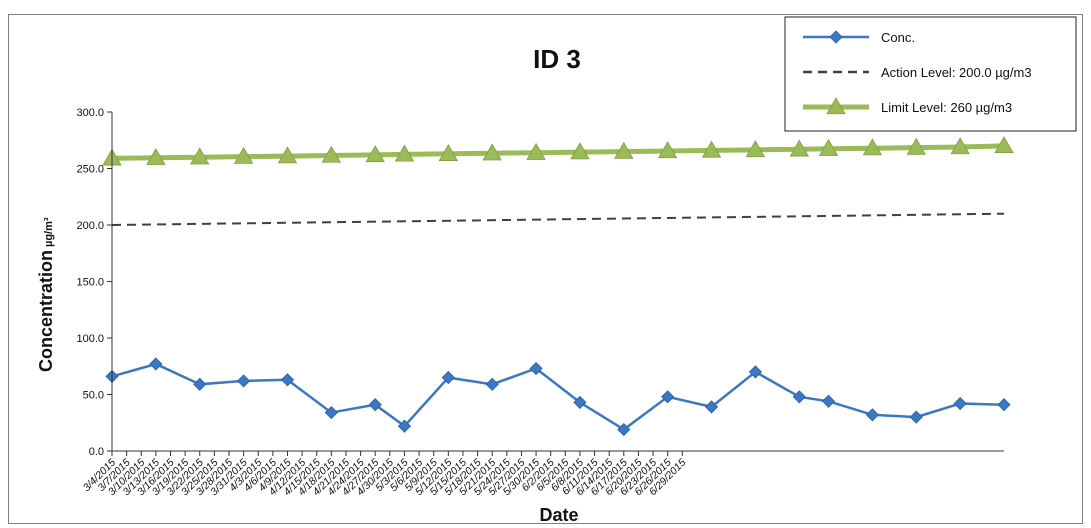 The width and height of the screenshot is (1091, 528). I want to click on y-axis-unit: µg/m³, so click(49, 232).